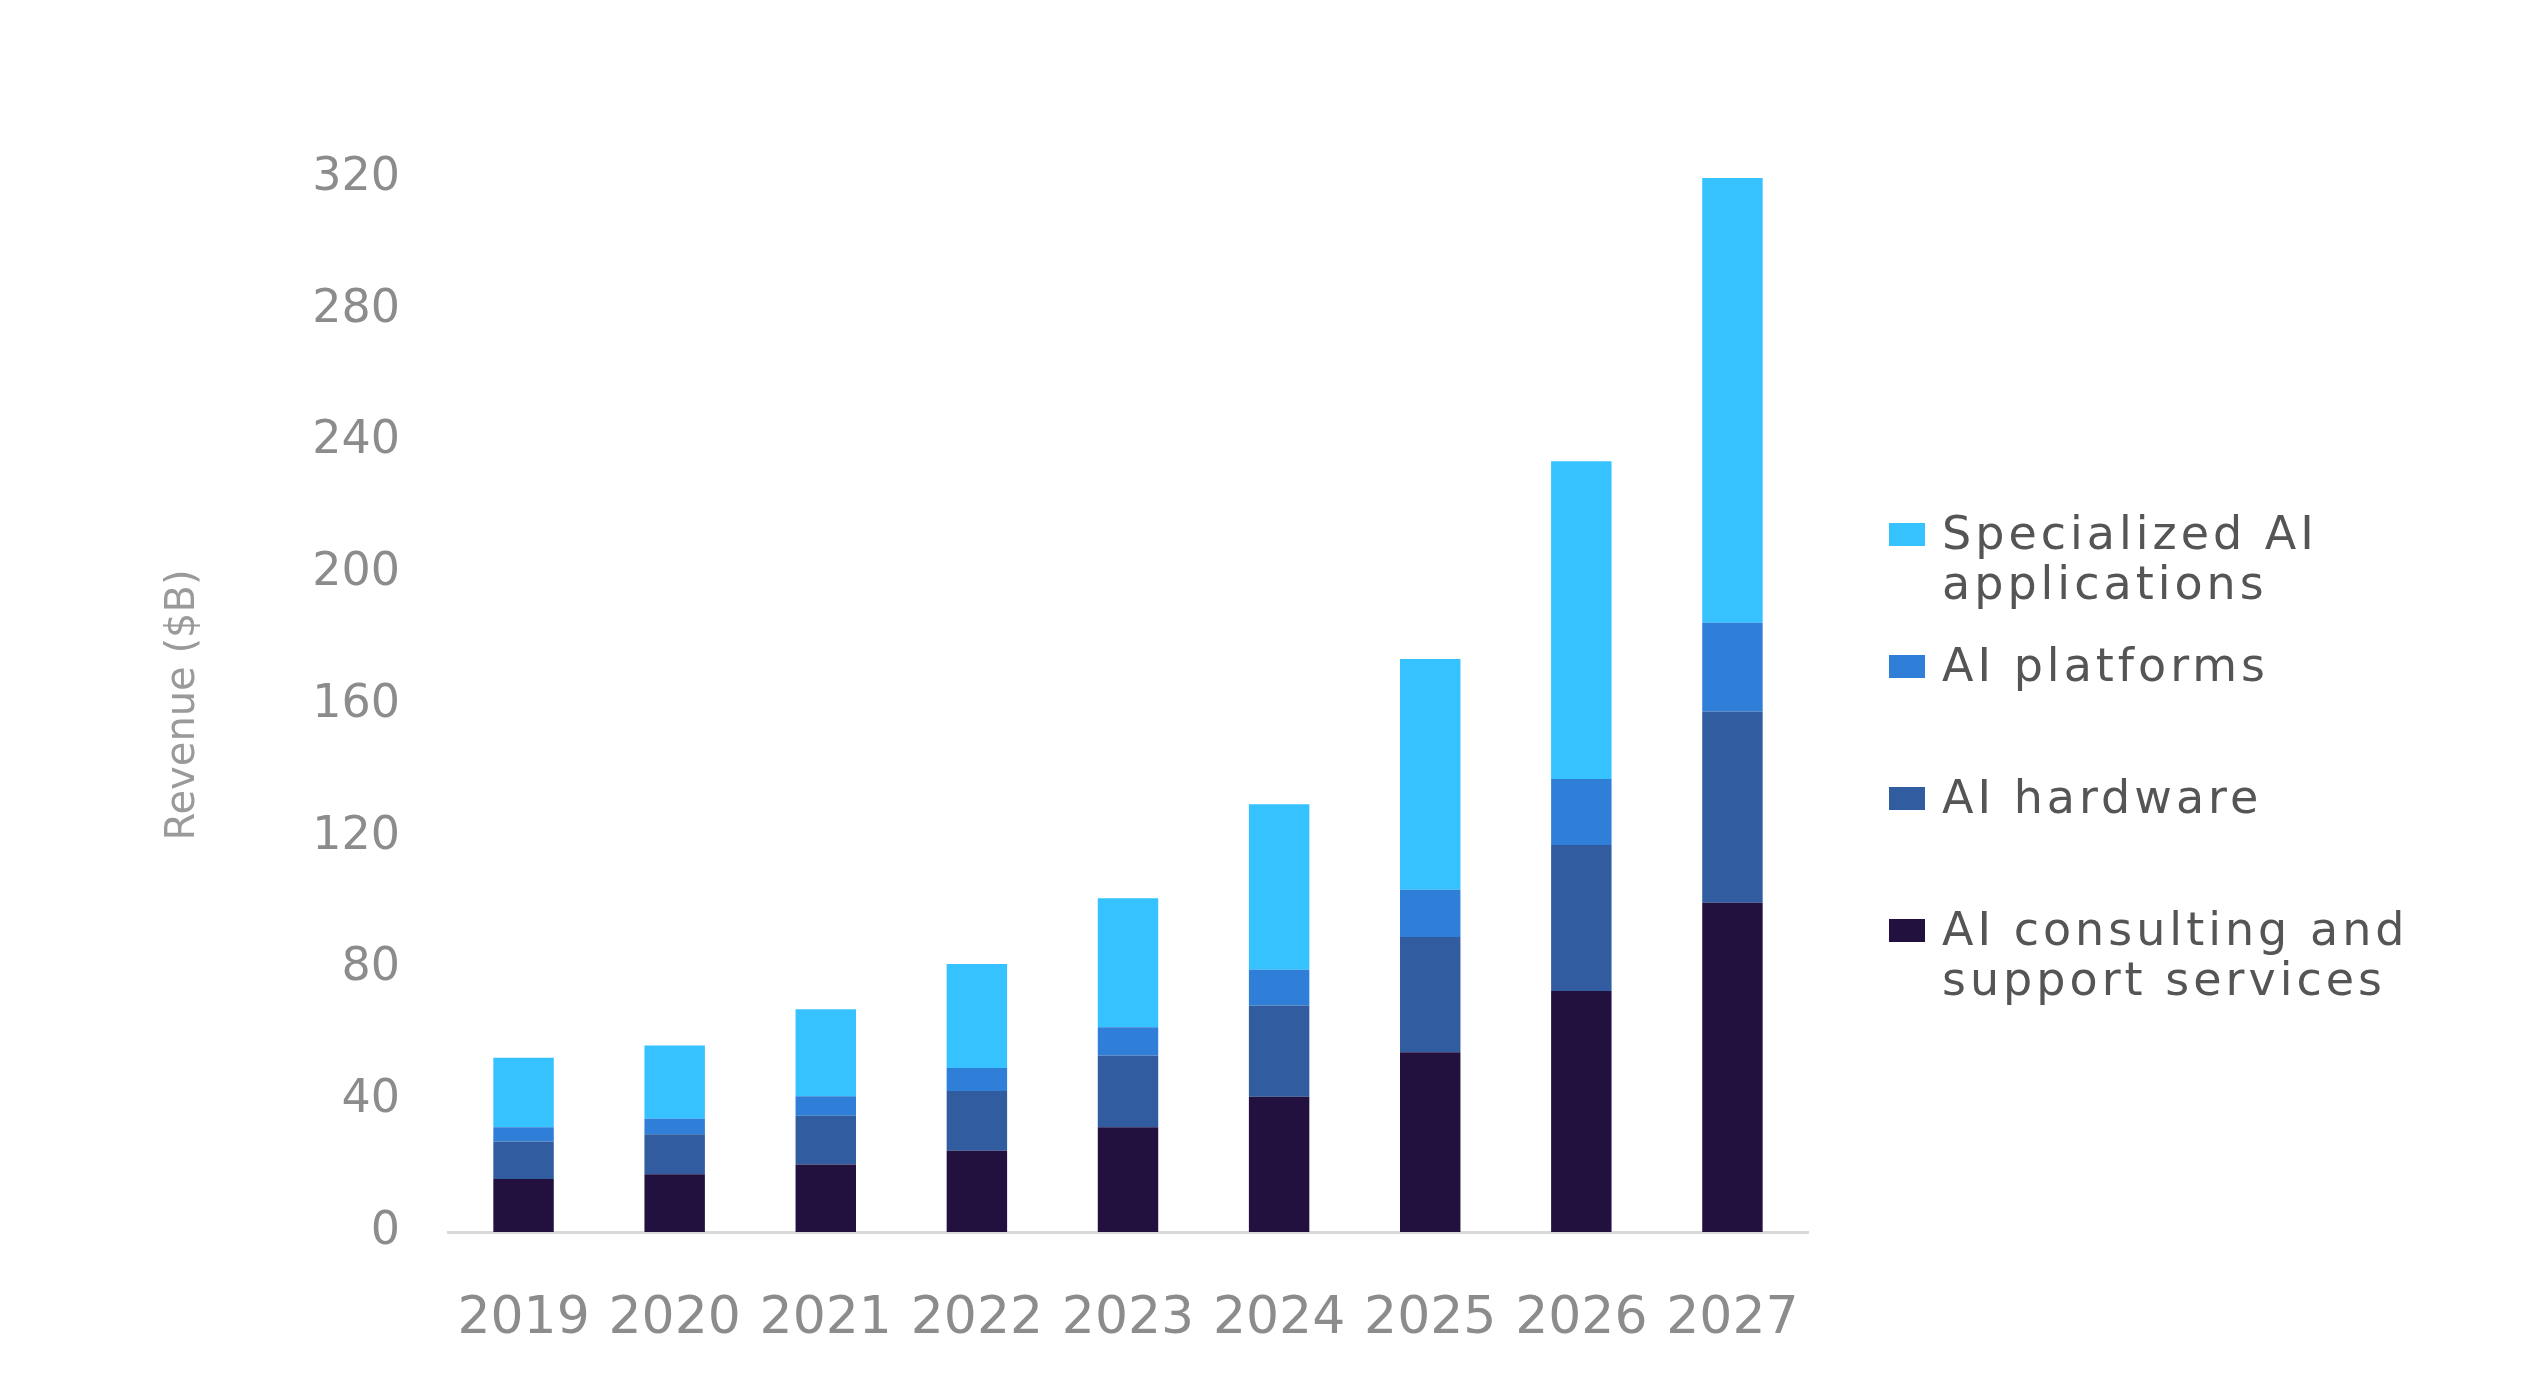 This screenshot has height=1397, width=2542. Describe the element at coordinates (2130, 558) in the screenshot. I see `legend-label: Specialized AI applications` at that location.